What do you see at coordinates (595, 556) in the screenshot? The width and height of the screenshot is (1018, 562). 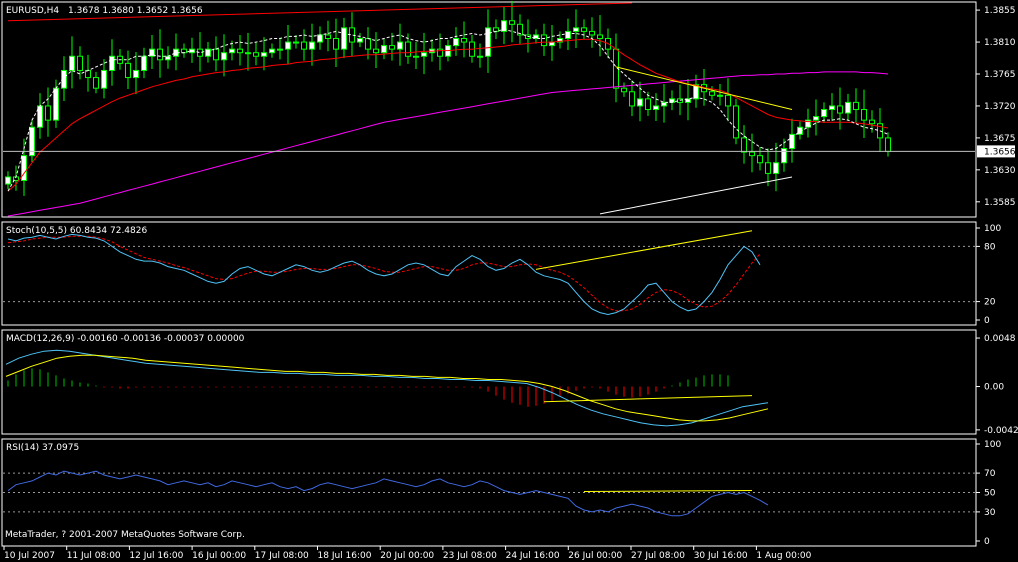 I see `time-axis-label: 26 Jul 00:00` at bounding box center [595, 556].